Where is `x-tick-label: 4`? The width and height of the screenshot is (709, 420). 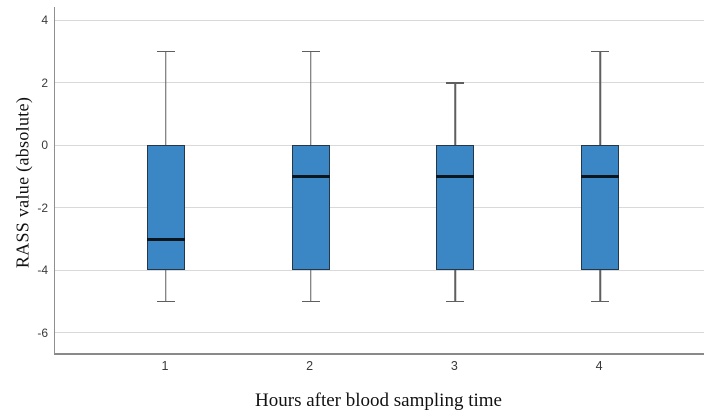
x-tick-label: 4 is located at coordinates (599, 366).